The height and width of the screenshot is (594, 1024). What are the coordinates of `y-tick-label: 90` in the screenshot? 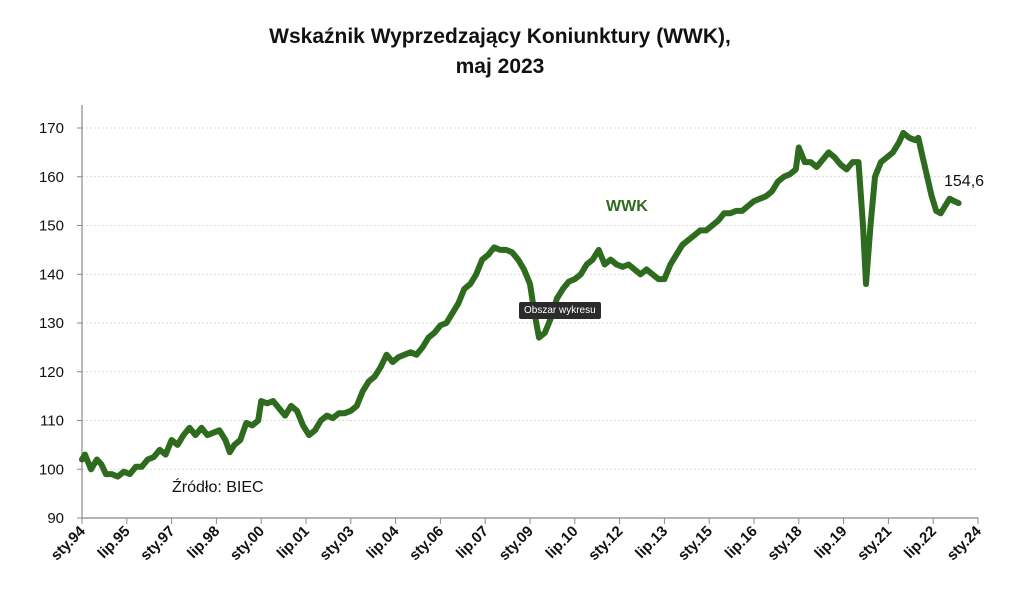 It's located at (55, 518).